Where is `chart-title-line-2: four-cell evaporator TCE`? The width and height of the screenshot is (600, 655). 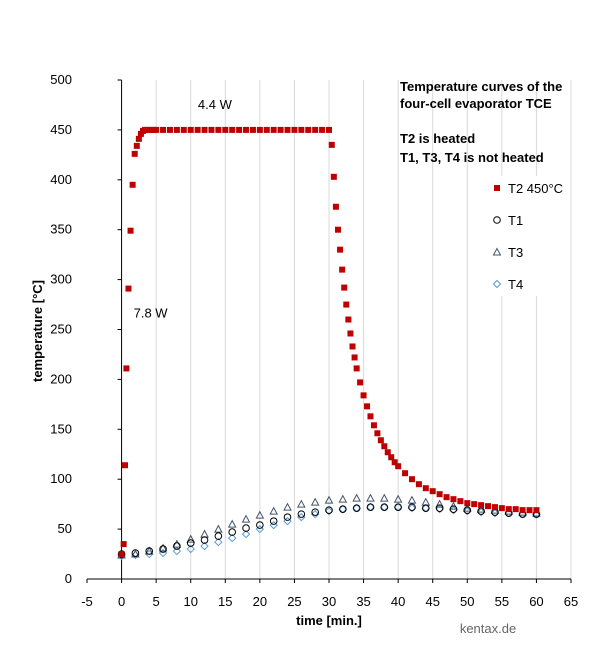
chart-title-line-2: four-cell evaporator TCE is located at coordinates (476, 103).